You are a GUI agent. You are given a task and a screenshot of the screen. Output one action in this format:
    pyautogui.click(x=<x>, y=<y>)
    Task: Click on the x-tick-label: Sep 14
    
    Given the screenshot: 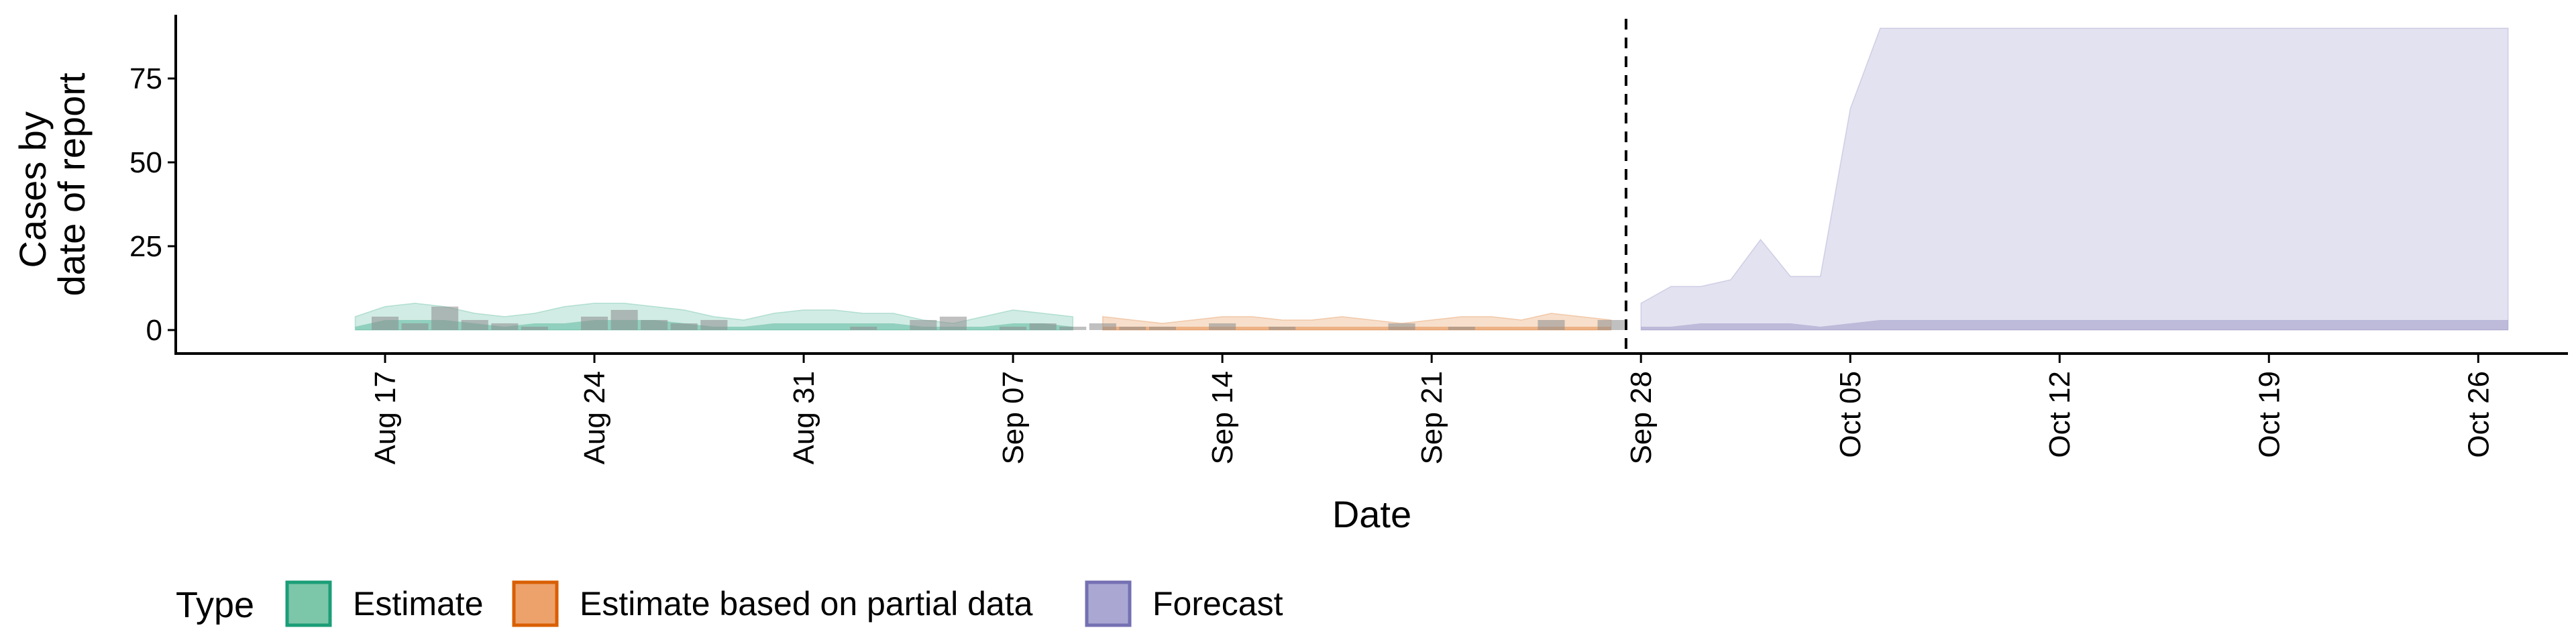 What is the action you would take?
    pyautogui.click(x=1222, y=417)
    